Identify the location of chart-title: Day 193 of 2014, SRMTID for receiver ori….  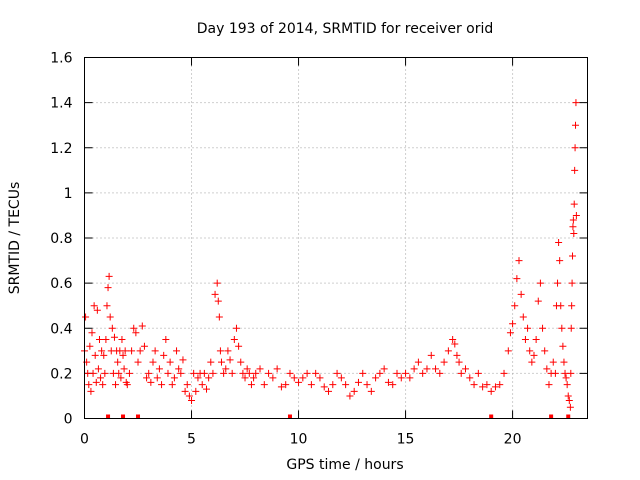
(345, 29).